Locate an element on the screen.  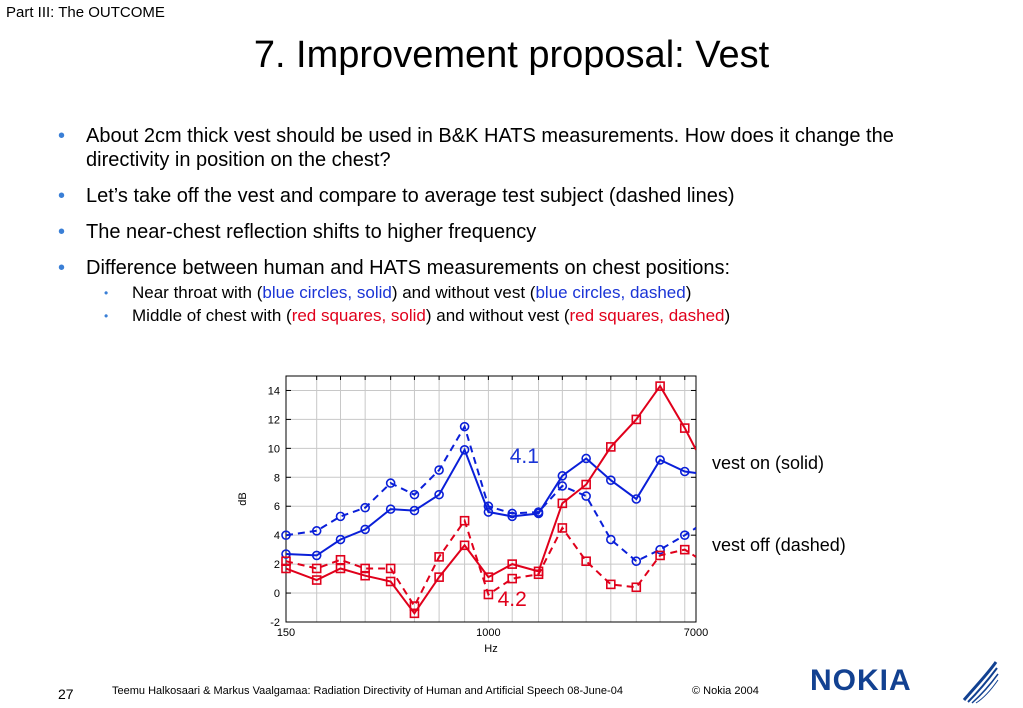
nokia-logo: NOKIA is located at coordinates (861, 680).